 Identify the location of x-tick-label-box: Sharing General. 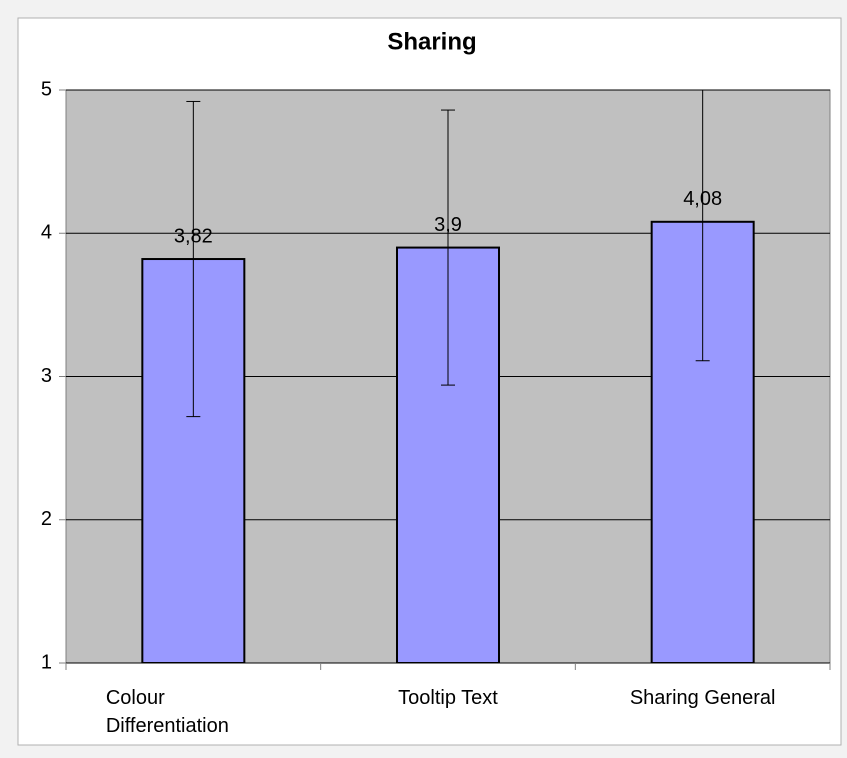
(703, 698).